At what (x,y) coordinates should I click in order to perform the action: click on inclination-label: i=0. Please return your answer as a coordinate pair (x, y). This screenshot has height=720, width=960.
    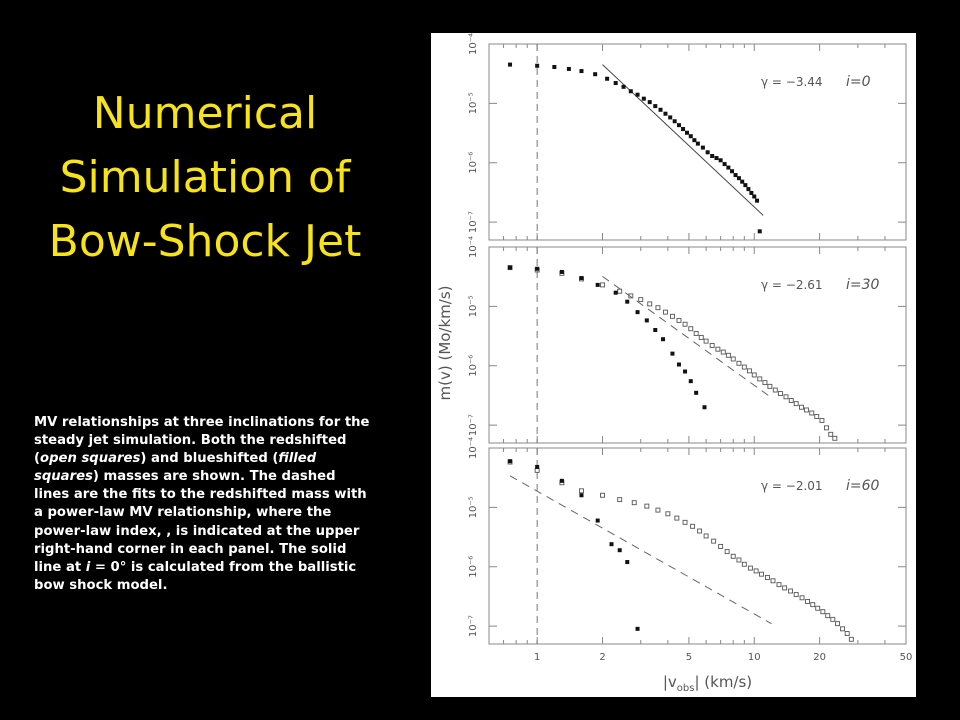
    Looking at the image, I should click on (858, 82).